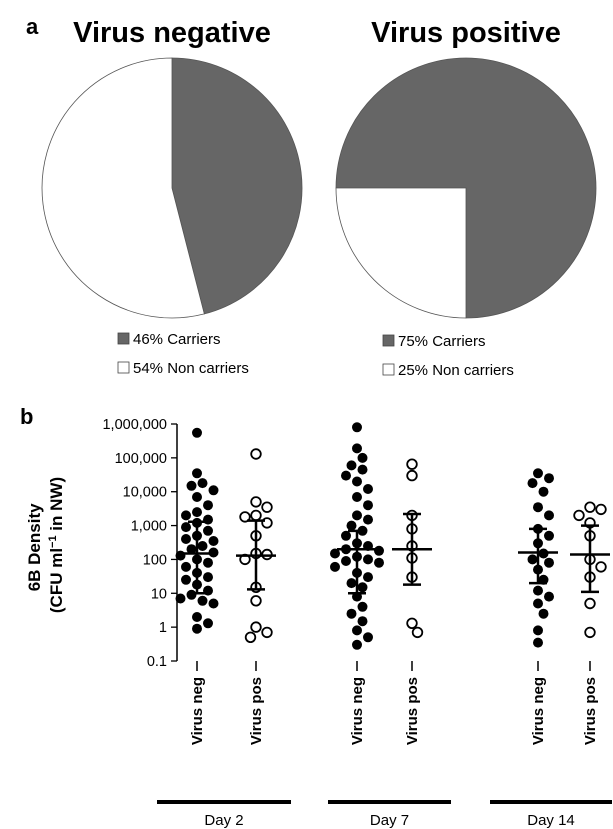 This screenshot has height=829, width=613. Describe the element at coordinates (223, 820) in the screenshot. I see `group-label: Day 2` at that location.